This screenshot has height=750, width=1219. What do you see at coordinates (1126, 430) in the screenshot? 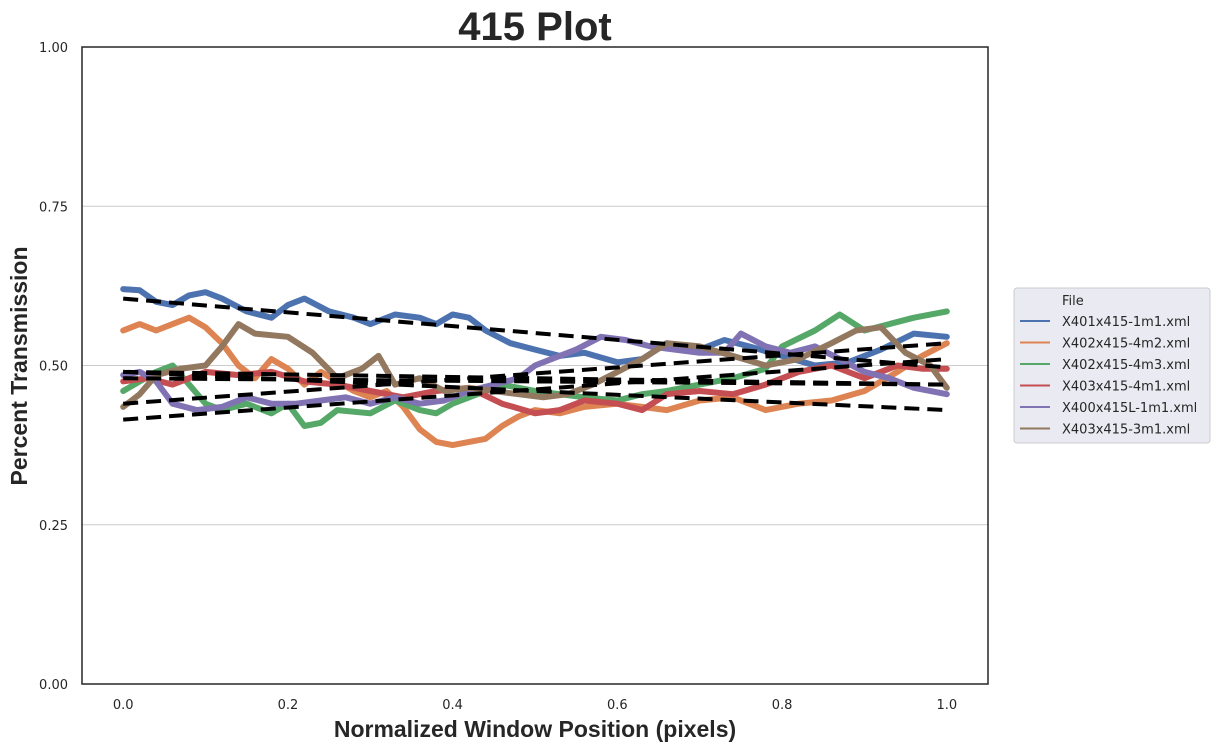
I see `legend-label: X403x415-3m1.xml` at bounding box center [1126, 430].